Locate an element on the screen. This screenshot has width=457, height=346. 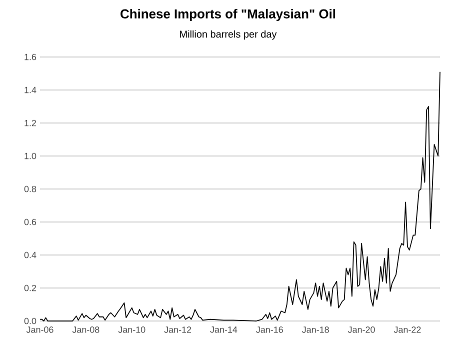
y-tick-label: 0.0 is located at coordinates (30, 321).